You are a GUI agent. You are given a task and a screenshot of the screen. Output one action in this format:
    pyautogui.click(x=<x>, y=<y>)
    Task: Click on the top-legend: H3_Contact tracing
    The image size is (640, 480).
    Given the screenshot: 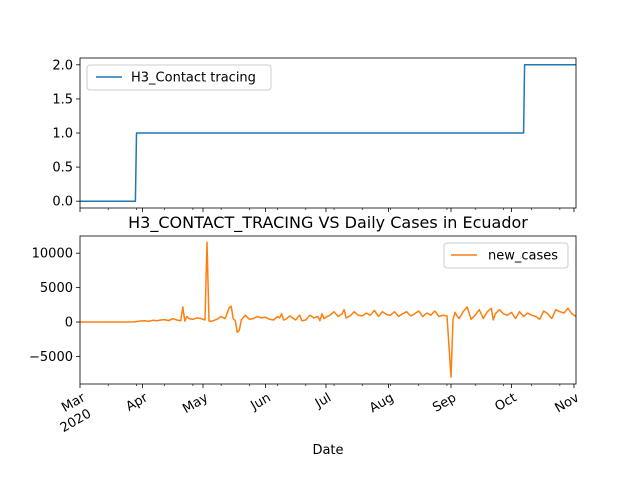 What is the action you would take?
    pyautogui.click(x=179, y=77)
    